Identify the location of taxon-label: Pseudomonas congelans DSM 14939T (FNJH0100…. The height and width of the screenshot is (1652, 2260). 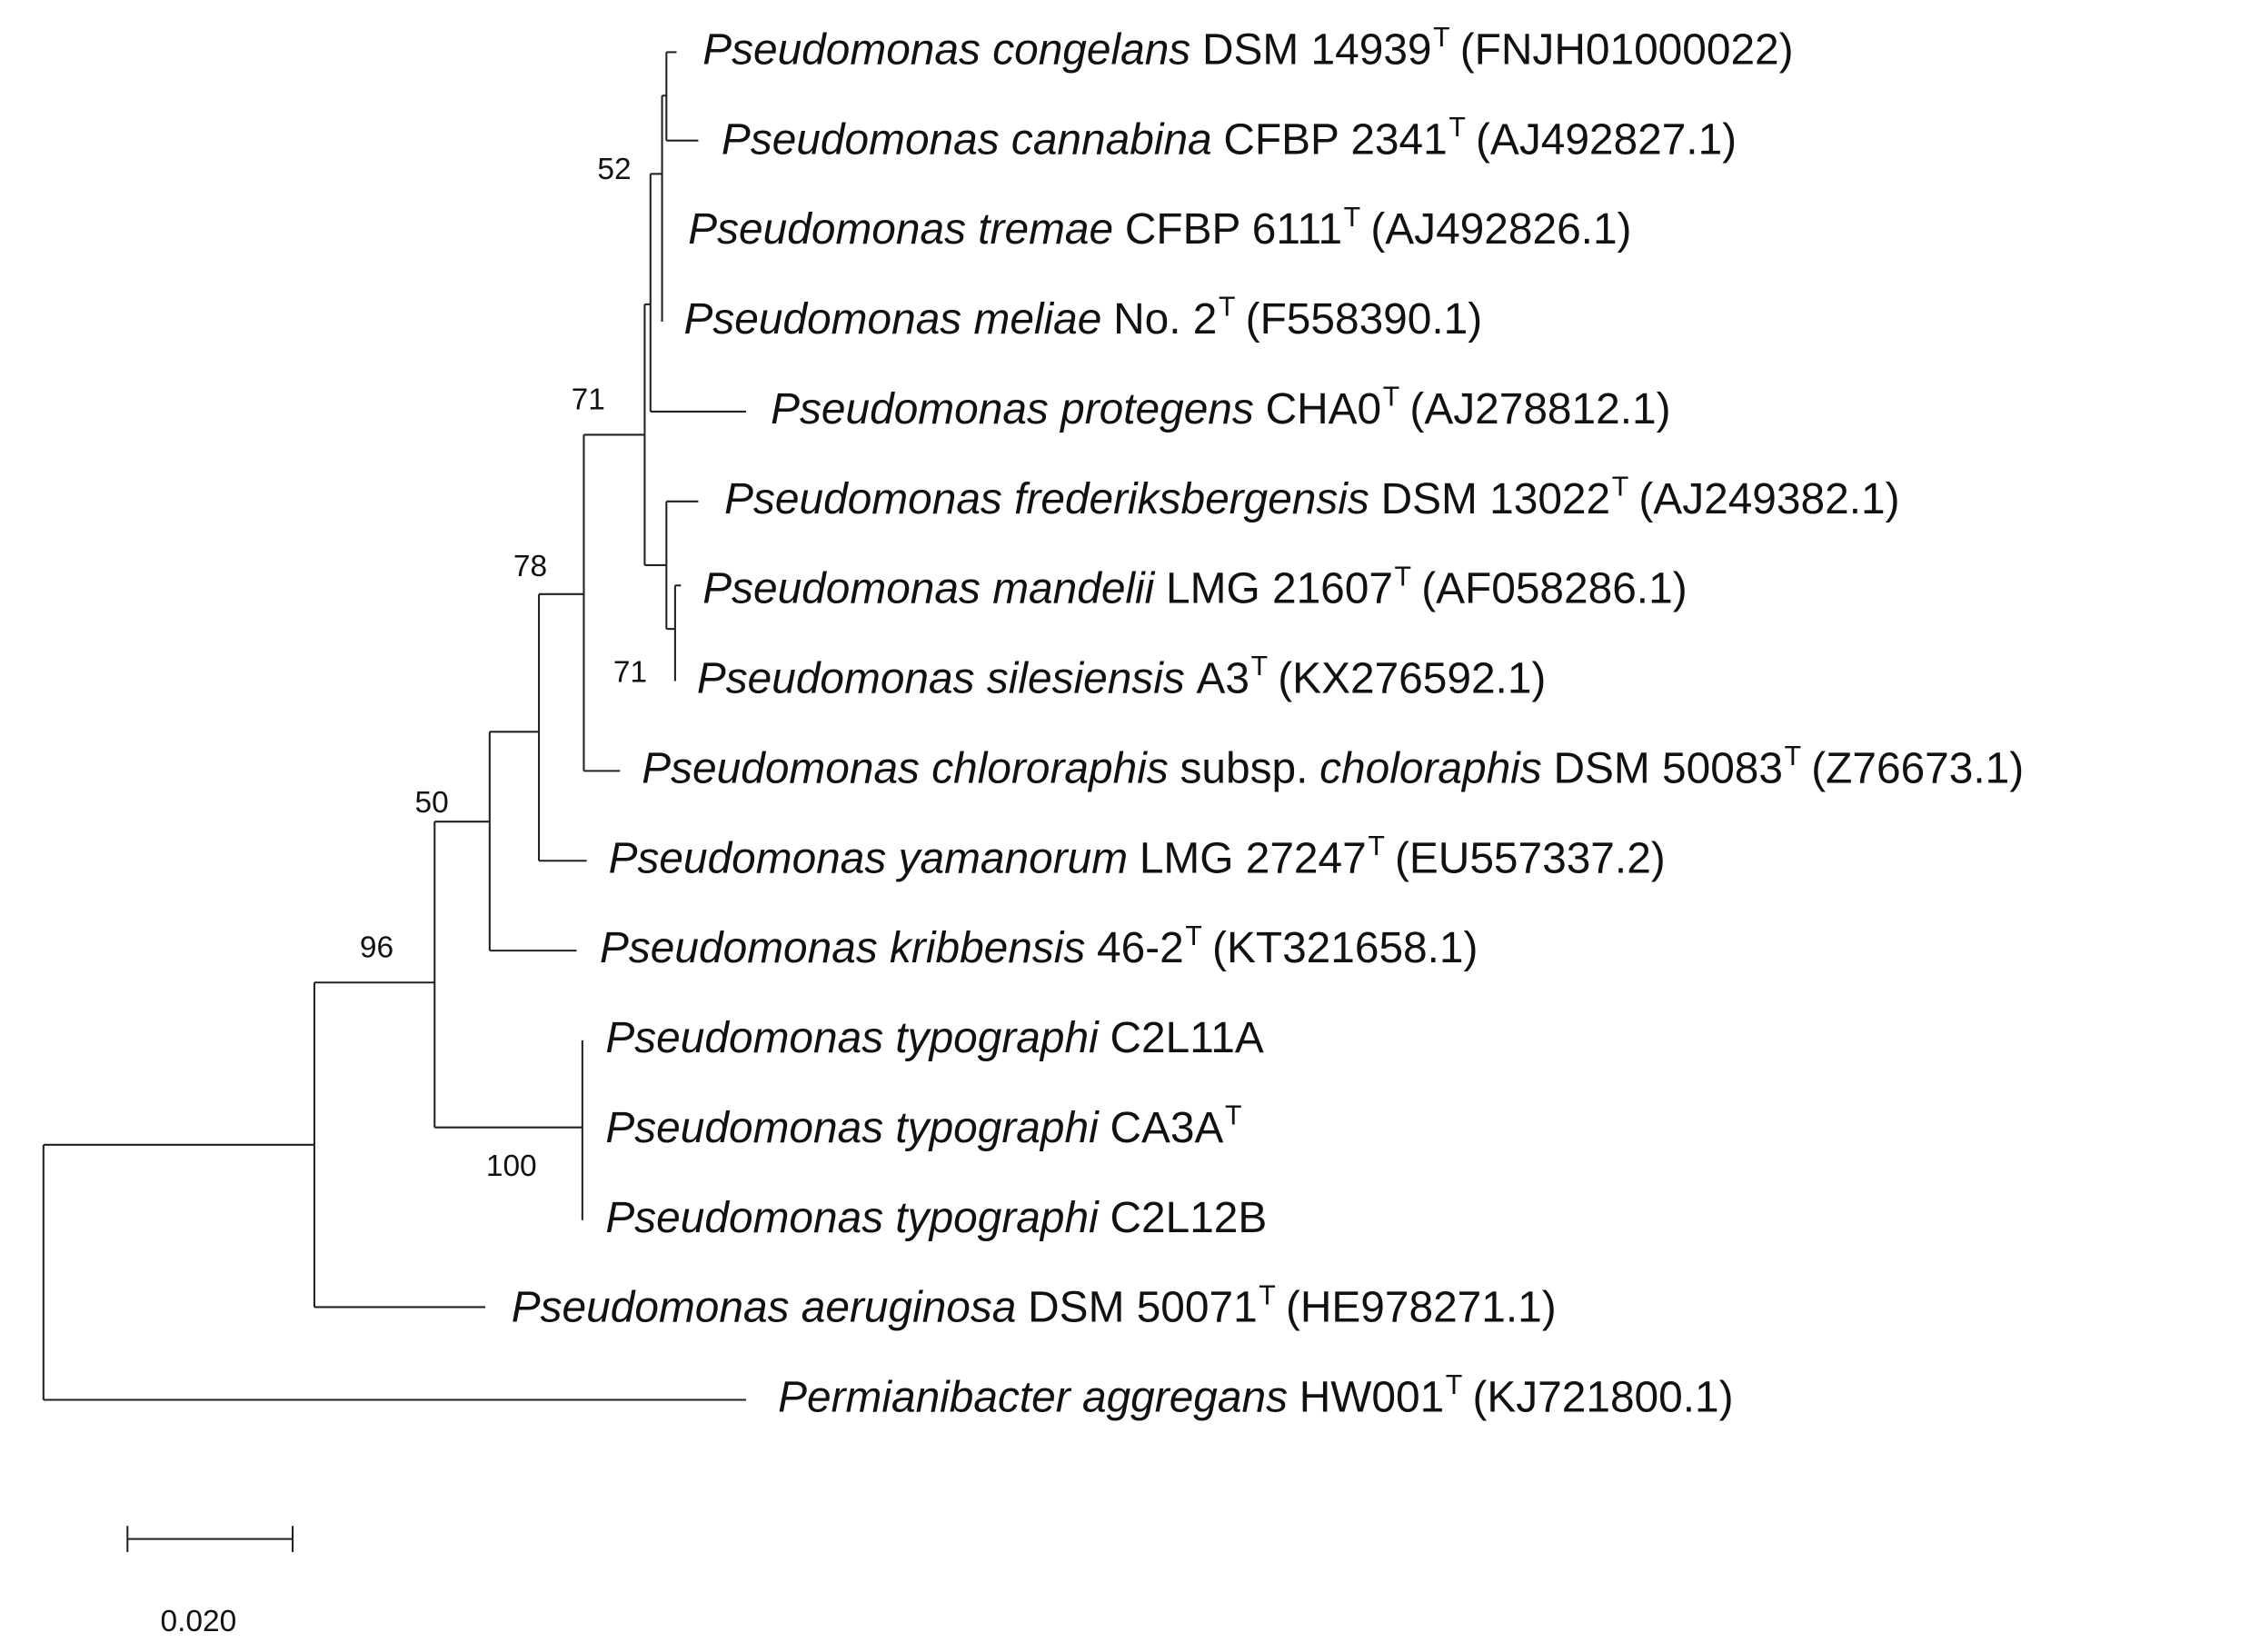
(1247, 48).